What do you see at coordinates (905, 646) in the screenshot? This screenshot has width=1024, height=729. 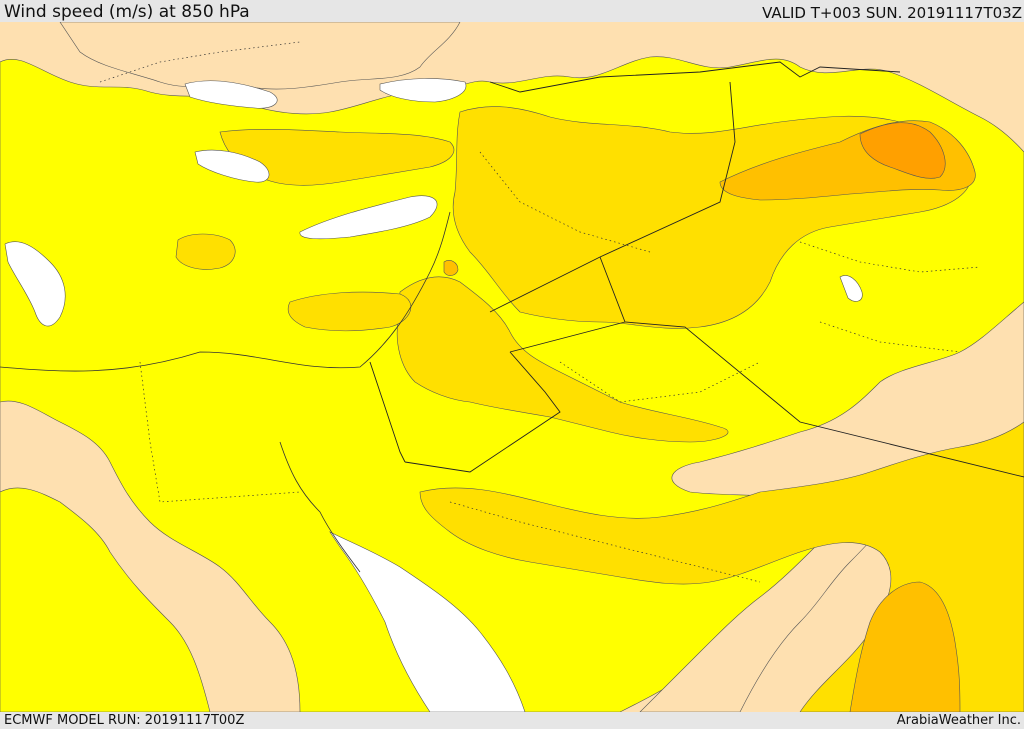 I see `wind-zone-amber-se` at bounding box center [905, 646].